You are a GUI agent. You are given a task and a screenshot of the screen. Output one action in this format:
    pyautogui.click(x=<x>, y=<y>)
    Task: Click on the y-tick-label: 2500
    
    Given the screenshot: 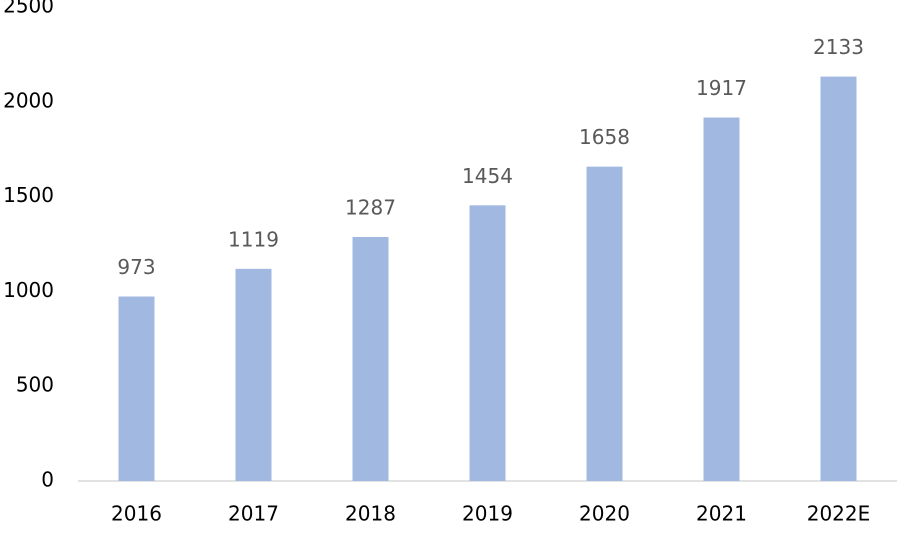 What is the action you would take?
    pyautogui.click(x=28, y=9)
    